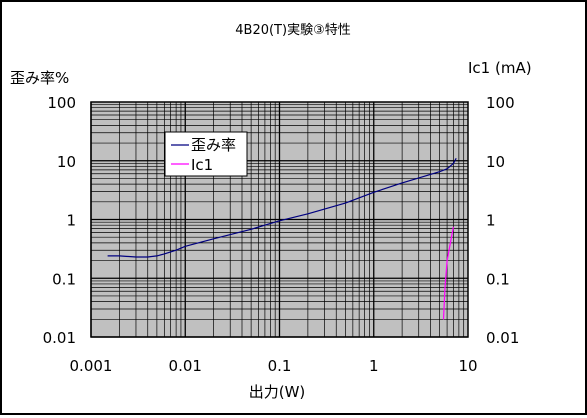  What do you see at coordinates (71, 221) in the screenshot?
I see `y-tick-label-left: 1` at bounding box center [71, 221].